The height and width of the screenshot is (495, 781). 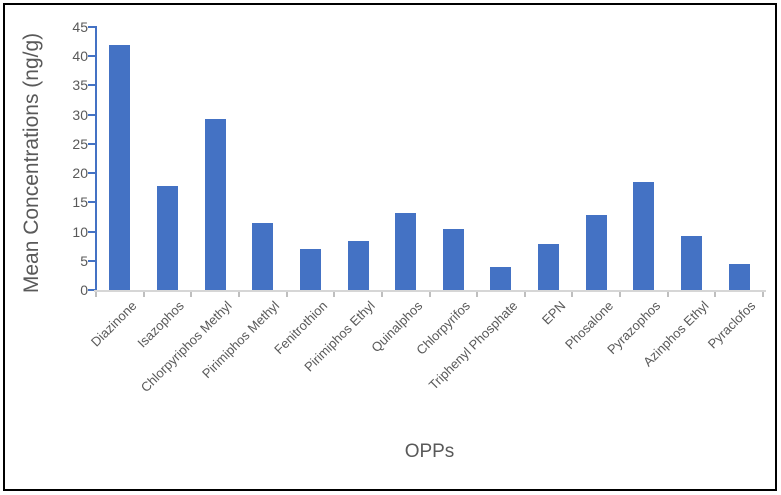 What do you see at coordinates (80, 114) in the screenshot?
I see `y-tick-label: 30` at bounding box center [80, 114].